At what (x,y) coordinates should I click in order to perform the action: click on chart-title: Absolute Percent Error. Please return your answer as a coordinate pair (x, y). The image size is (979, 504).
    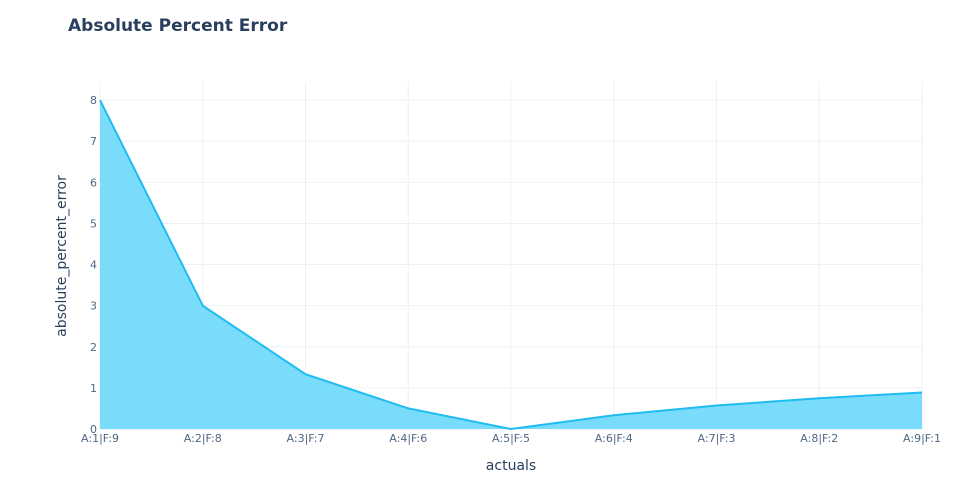
    Looking at the image, I should click on (178, 26).